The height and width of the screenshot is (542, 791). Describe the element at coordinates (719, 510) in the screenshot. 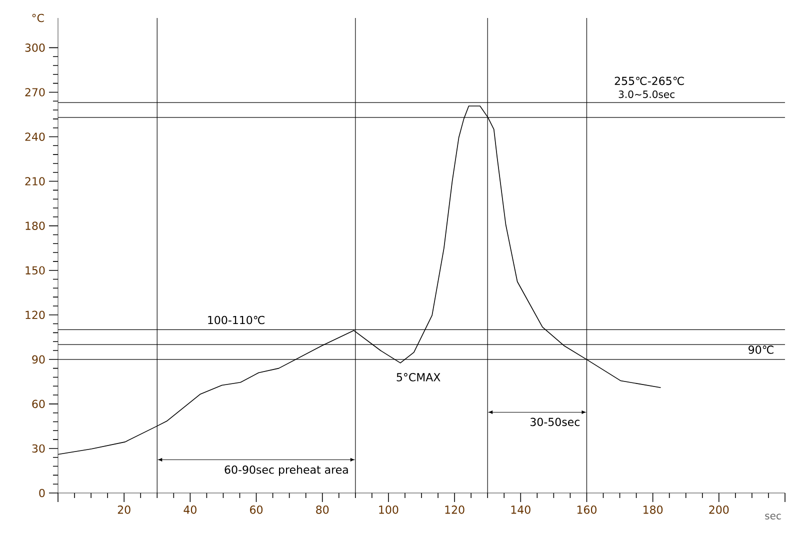

I see `x-tick-label: 200` at that location.